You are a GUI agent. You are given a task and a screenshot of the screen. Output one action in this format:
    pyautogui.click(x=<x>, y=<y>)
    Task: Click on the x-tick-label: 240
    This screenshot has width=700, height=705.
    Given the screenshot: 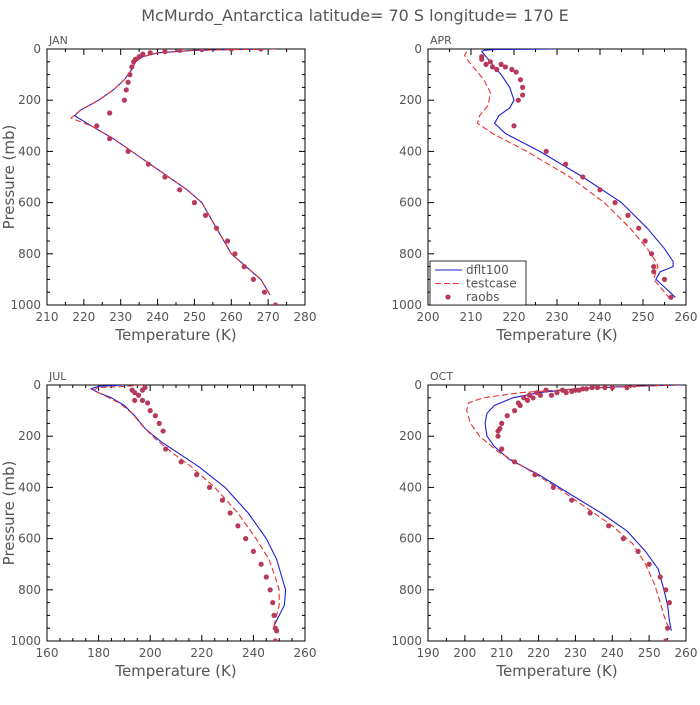 What is the action you would take?
    pyautogui.click(x=612, y=653)
    